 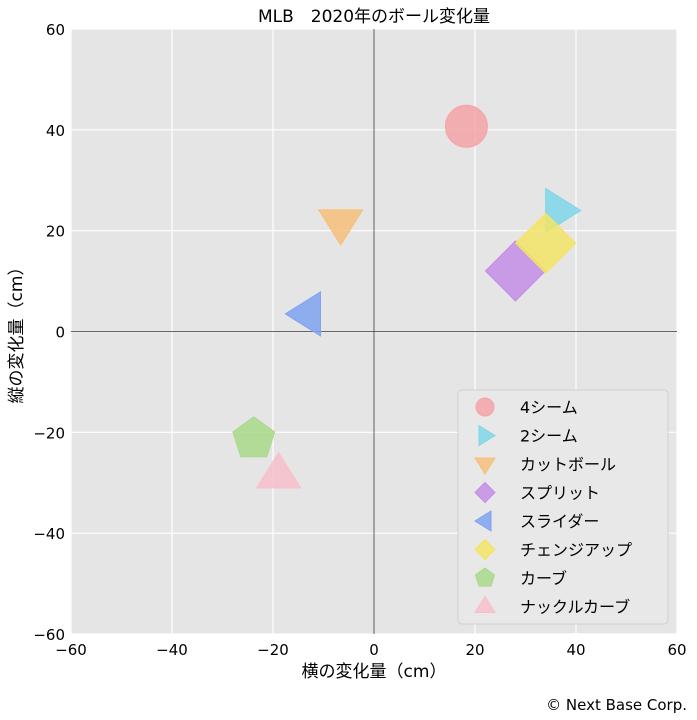 I want to click on y-tick-label: −40, so click(x=49, y=534).